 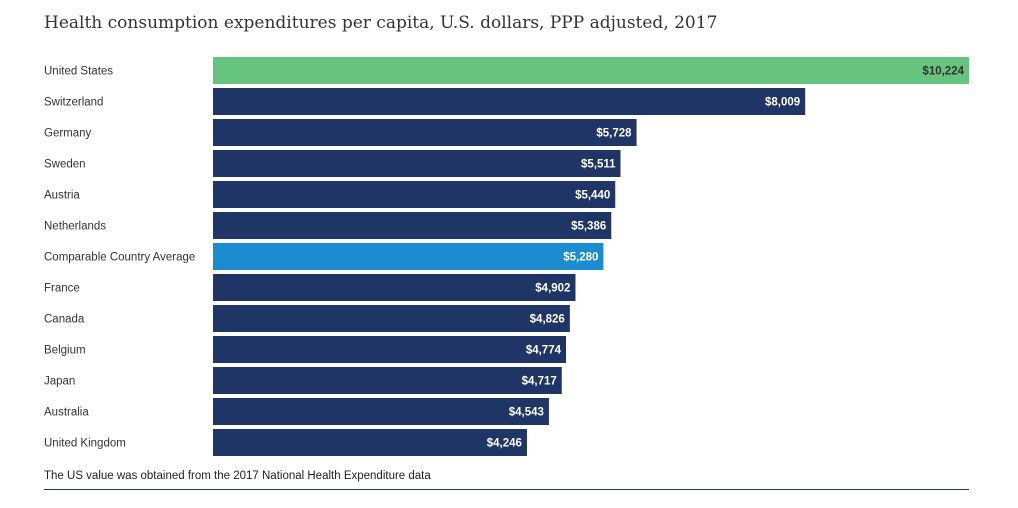 What do you see at coordinates (412, 225) in the screenshot?
I see `bar-netherlands` at bounding box center [412, 225].